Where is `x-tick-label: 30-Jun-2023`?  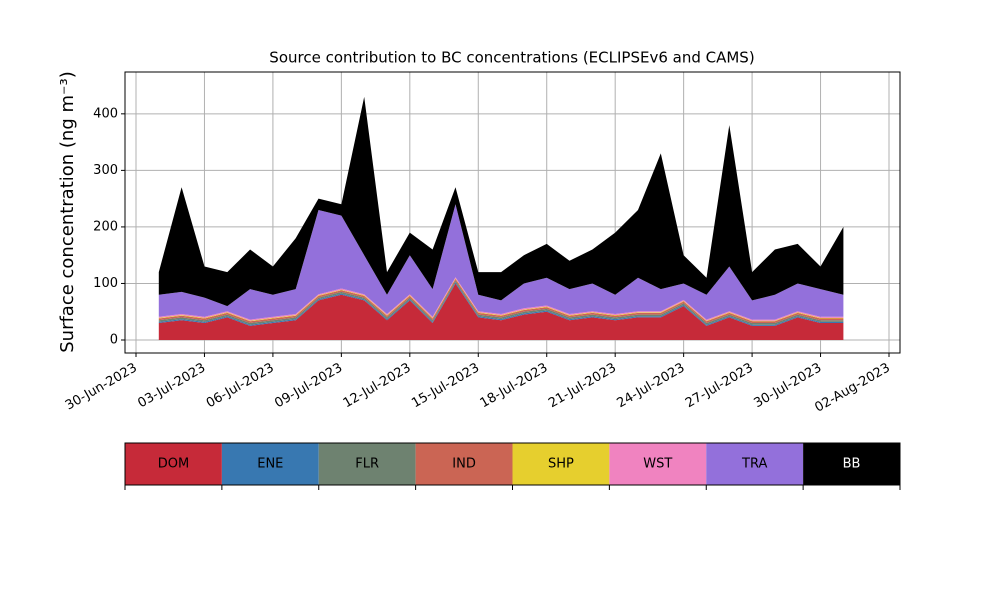 x-tick-label: 30-Jun-2023 is located at coordinates (101, 387).